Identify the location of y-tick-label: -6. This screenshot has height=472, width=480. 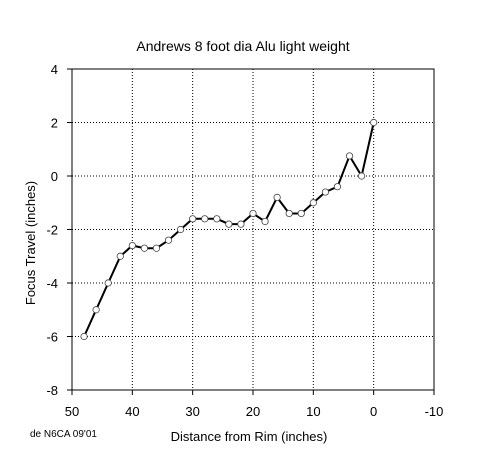
(52, 337).